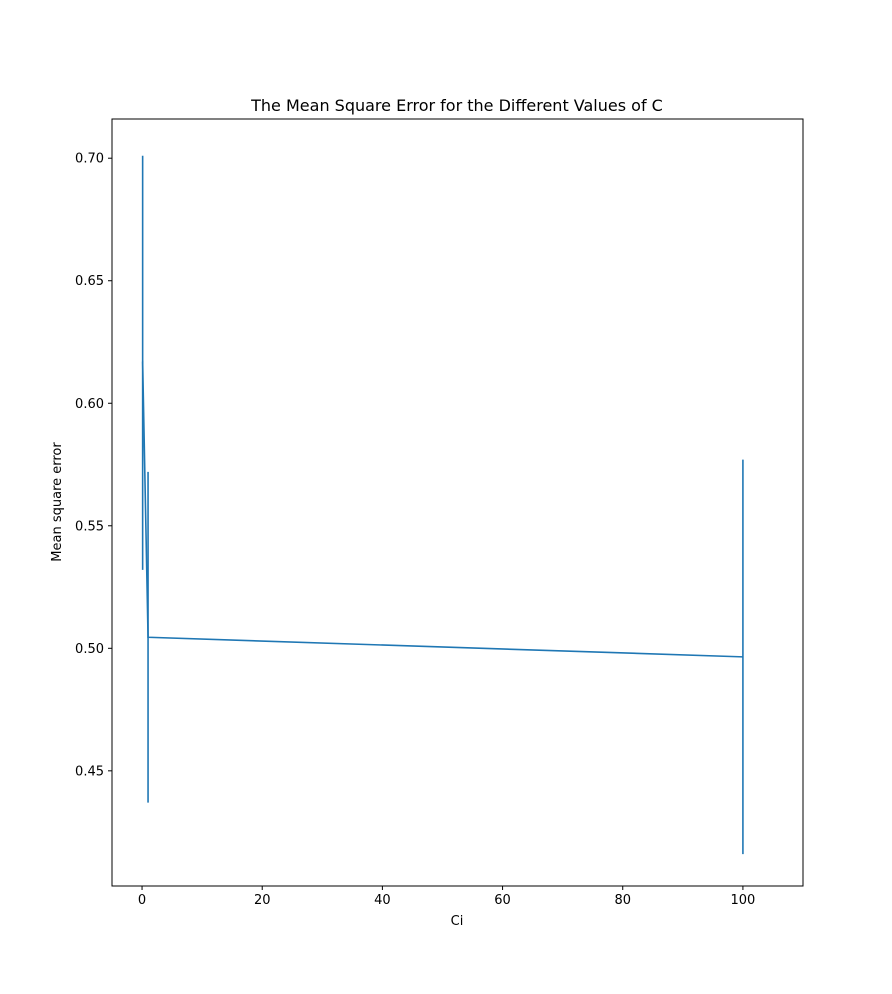 This screenshot has width=892, height=994. I want to click on y-tick-label: 0.70, so click(89, 159).